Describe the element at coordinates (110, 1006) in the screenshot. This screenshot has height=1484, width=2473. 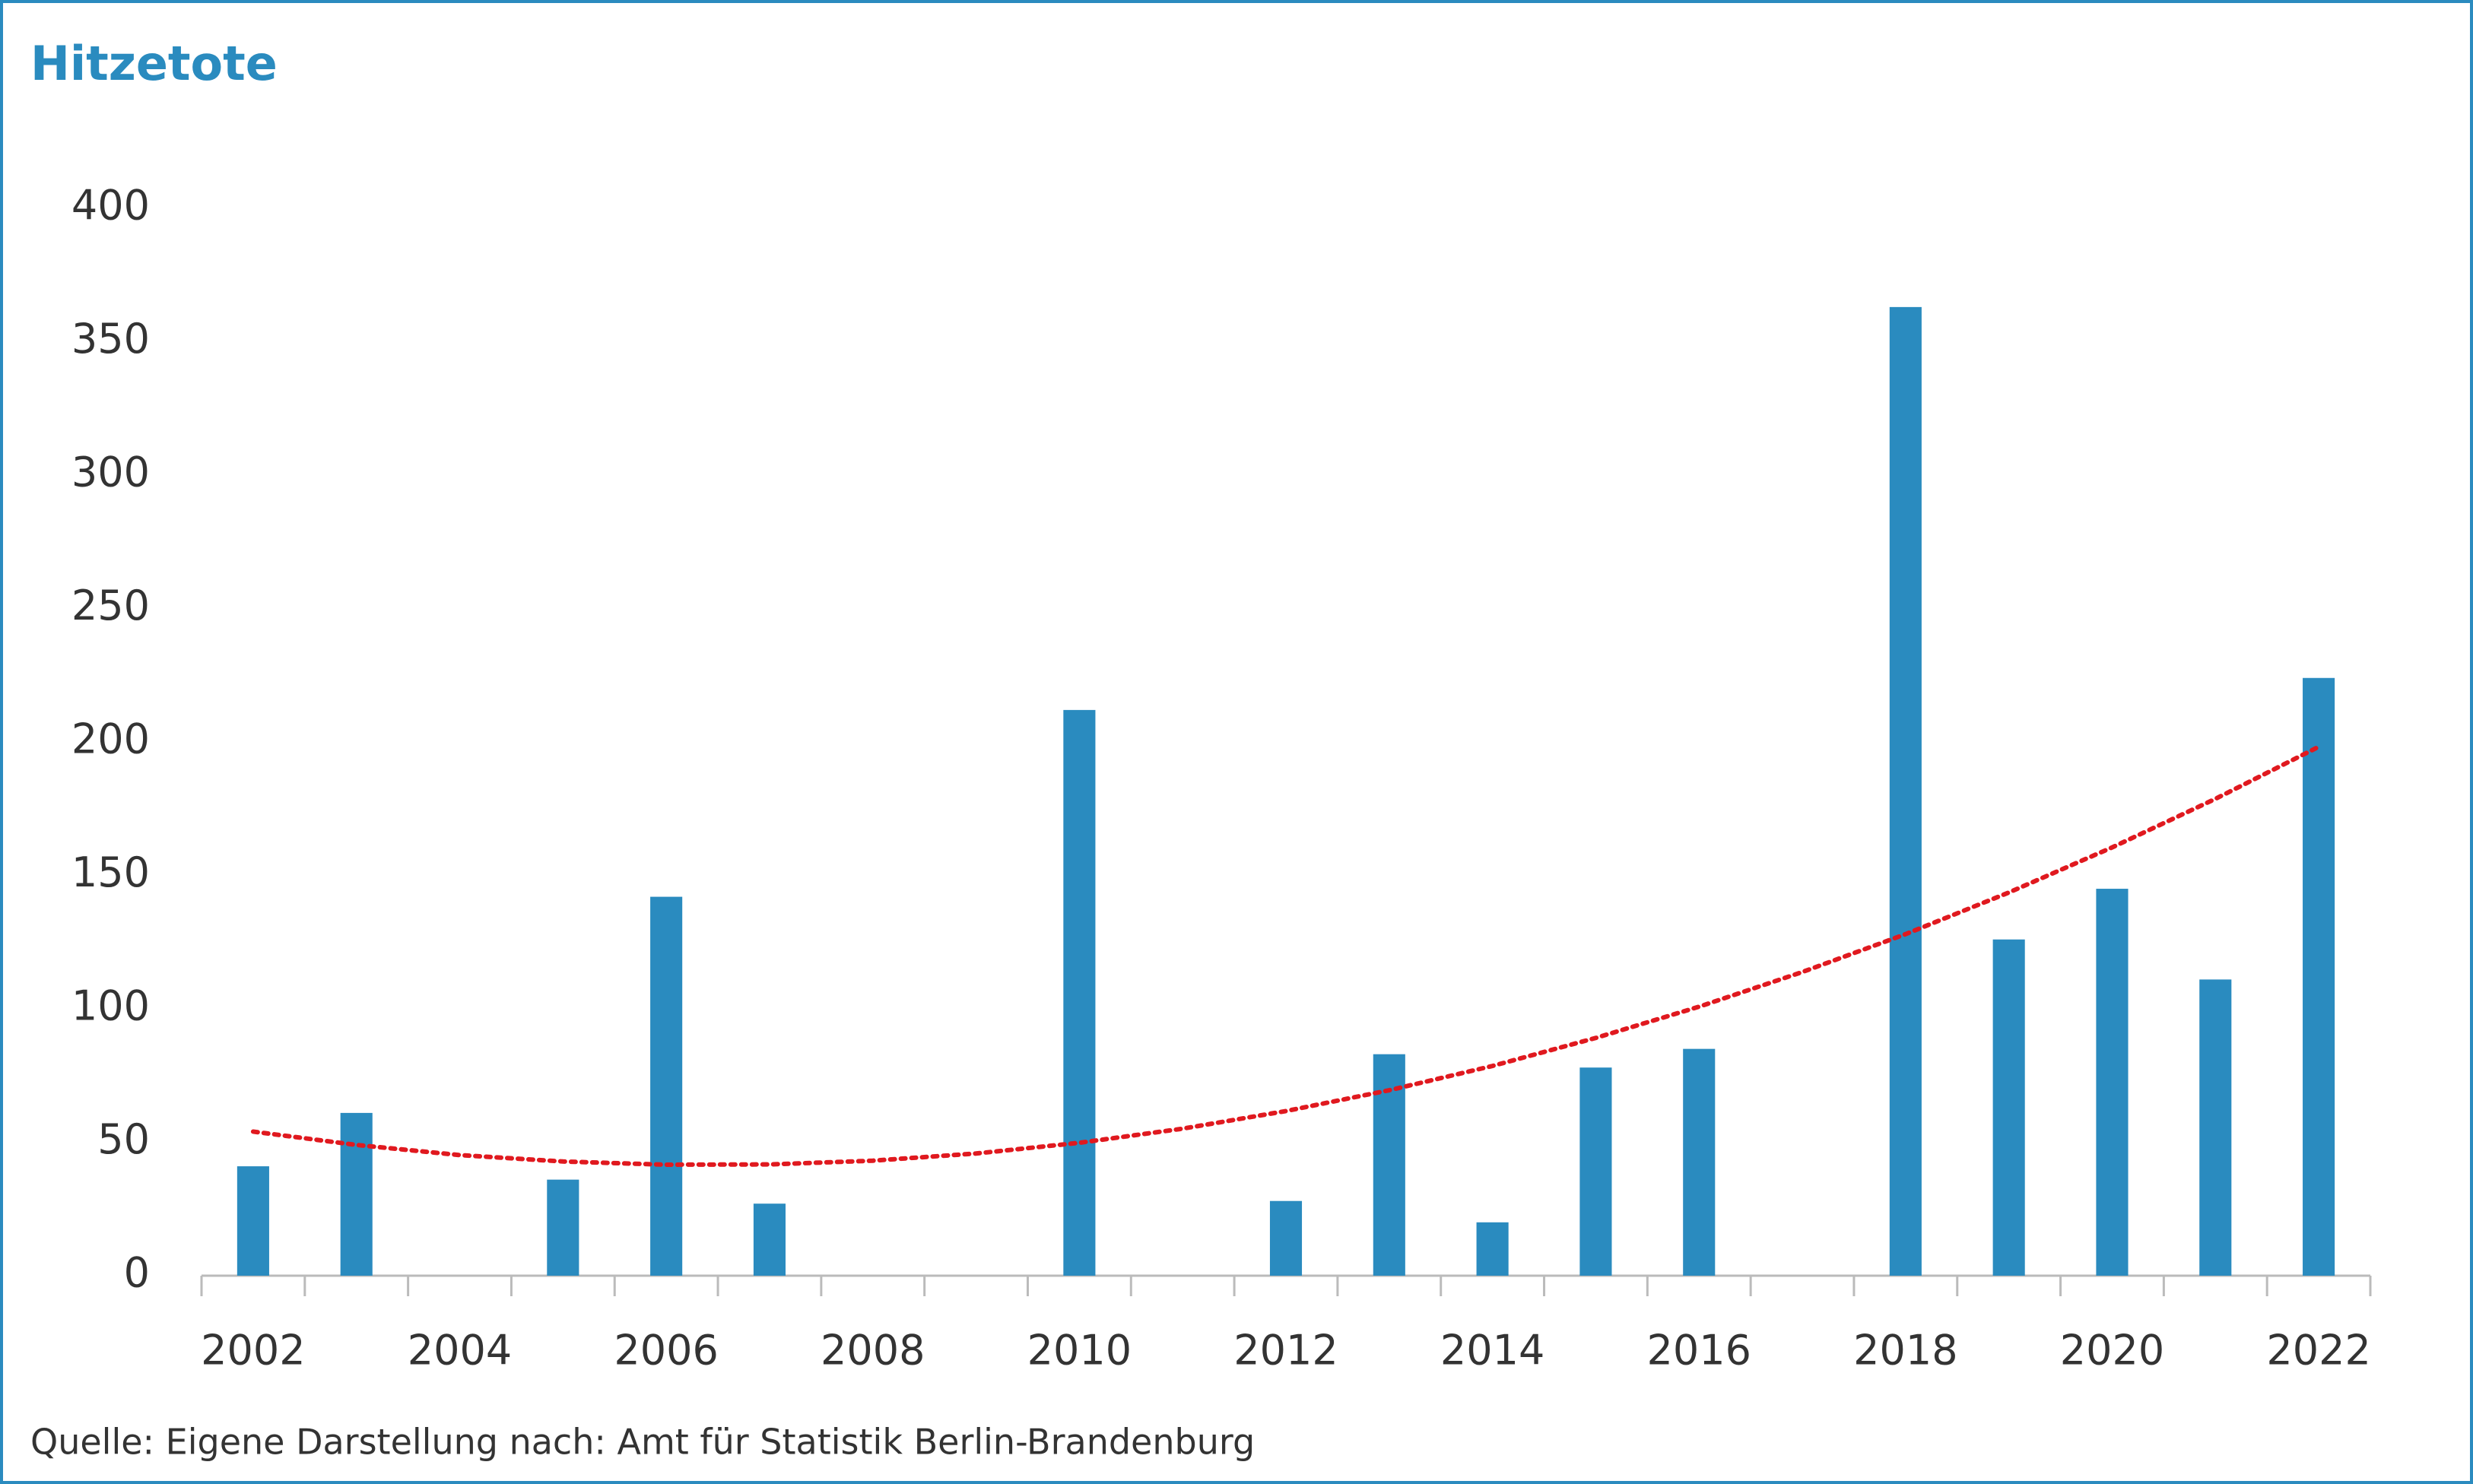
I see `y-tick-label: 100` at that location.